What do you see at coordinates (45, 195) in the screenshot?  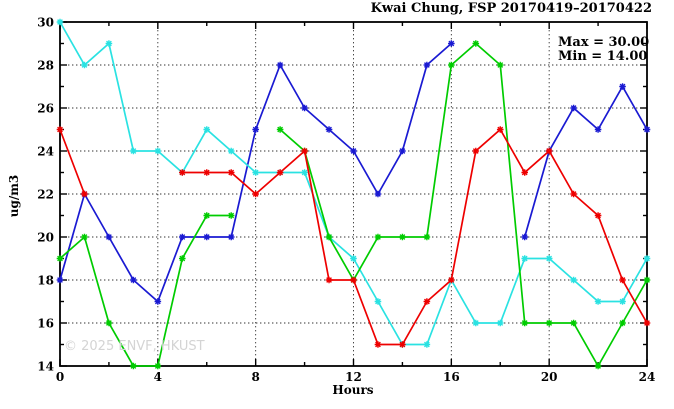 I see `y-tick-label: 22` at bounding box center [45, 195].